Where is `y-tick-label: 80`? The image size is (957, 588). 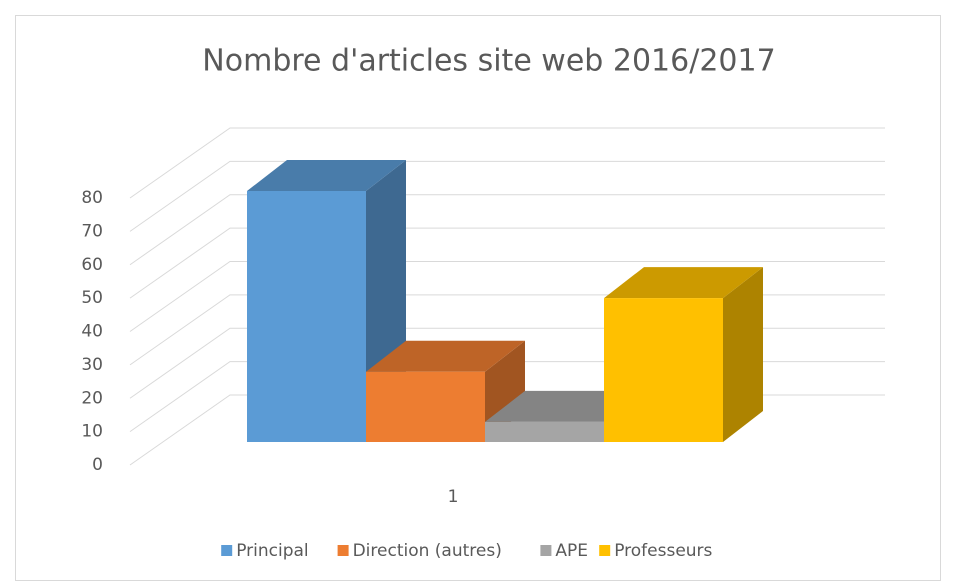
y-tick-label: 80 is located at coordinates (92, 198).